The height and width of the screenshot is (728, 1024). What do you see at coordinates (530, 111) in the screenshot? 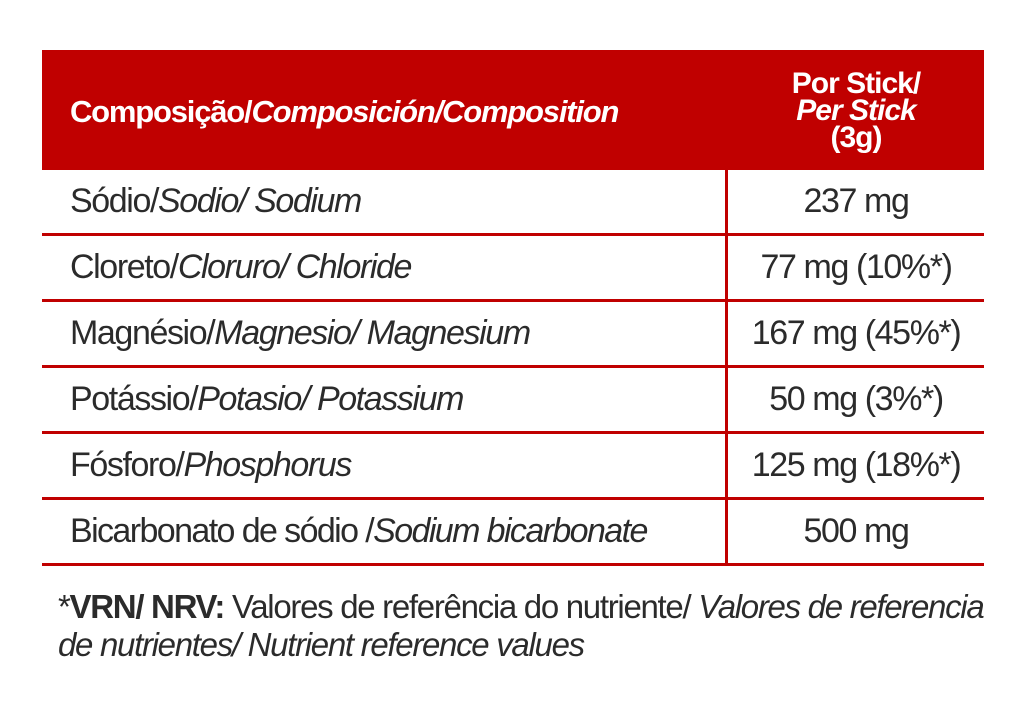
I see `header-composition-en: Composition` at bounding box center [530, 111].